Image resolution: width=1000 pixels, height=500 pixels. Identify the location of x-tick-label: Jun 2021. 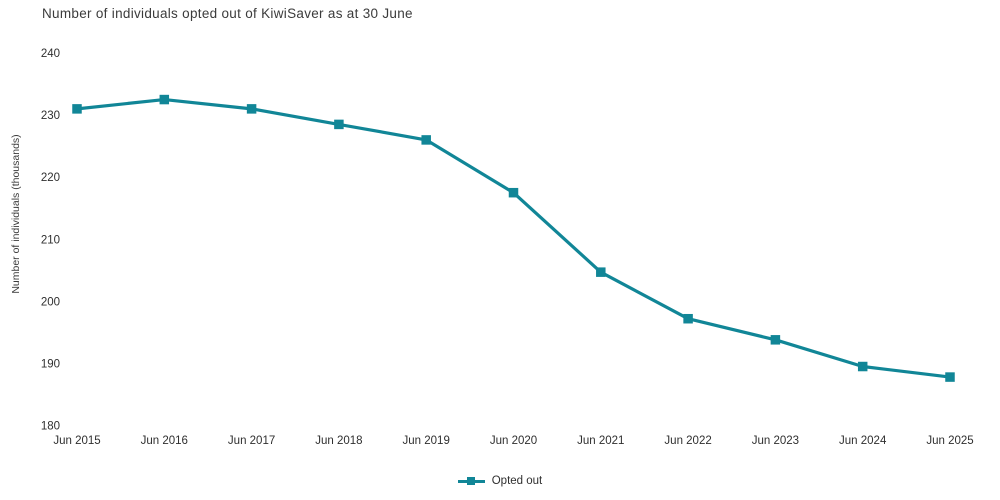
(600, 441).